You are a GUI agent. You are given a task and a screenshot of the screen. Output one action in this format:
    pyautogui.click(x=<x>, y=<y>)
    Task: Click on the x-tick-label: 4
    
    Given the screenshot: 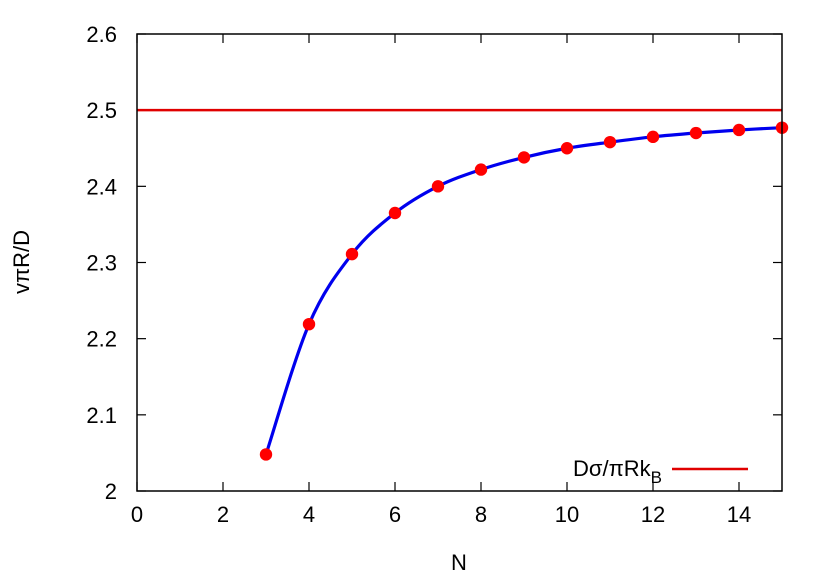 What is the action you would take?
    pyautogui.click(x=309, y=514)
    